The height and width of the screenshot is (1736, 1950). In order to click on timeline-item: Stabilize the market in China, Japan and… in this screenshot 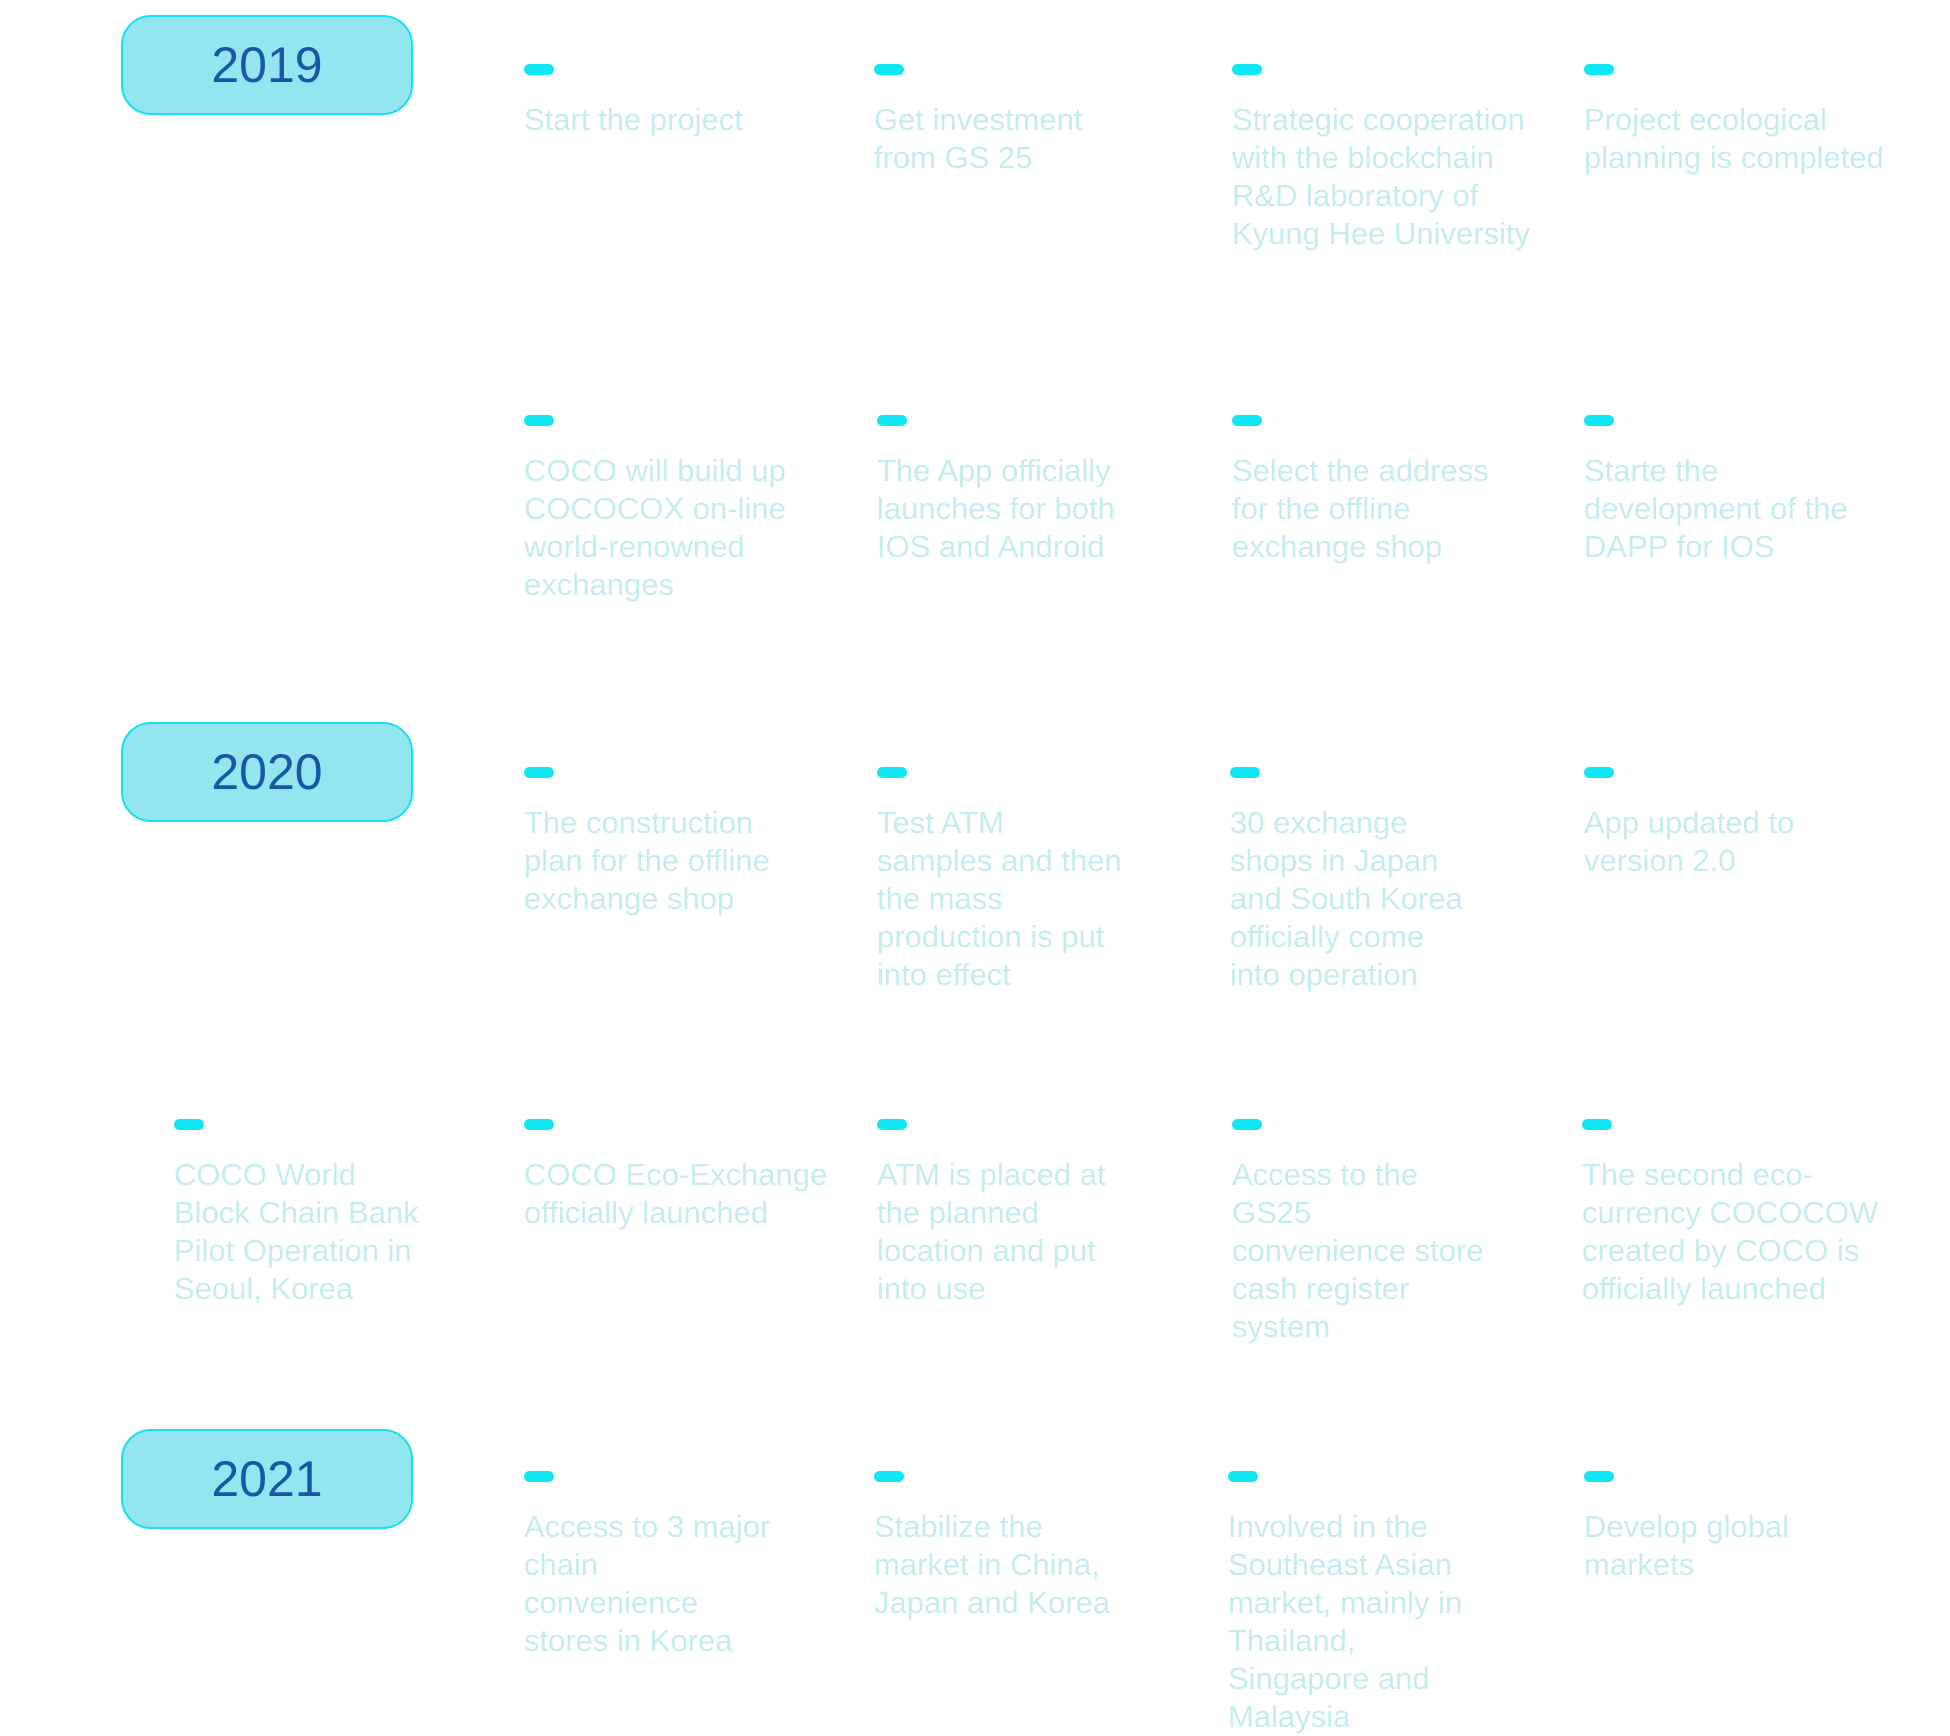, I will do `click(1039, 1546)`.